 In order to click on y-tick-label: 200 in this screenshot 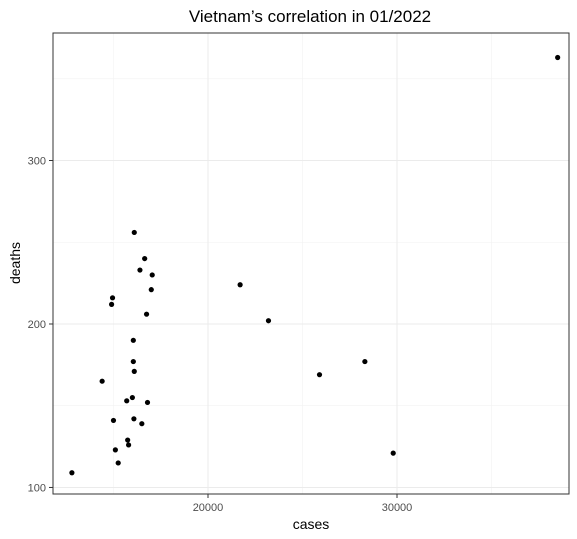, I will do `click(37, 325)`.